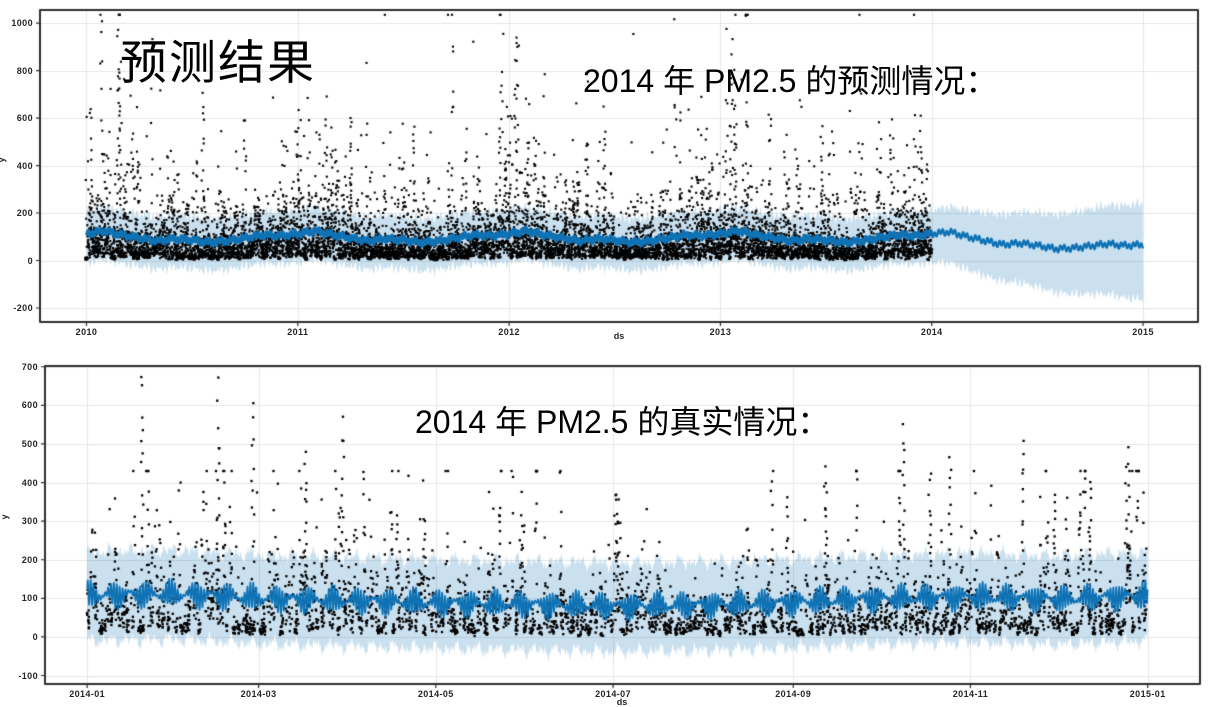 This screenshot has width=1212, height=707. What do you see at coordinates (218, 62) in the screenshot?
I see `slide-title: 预测结果` at bounding box center [218, 62].